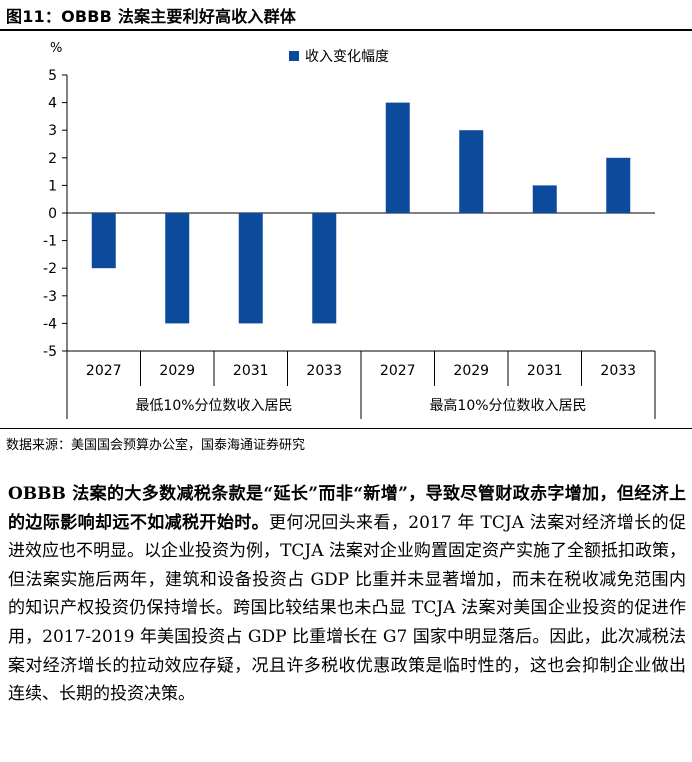  Describe the element at coordinates (52, 76) in the screenshot. I see `y-tick-label: 5` at that location.